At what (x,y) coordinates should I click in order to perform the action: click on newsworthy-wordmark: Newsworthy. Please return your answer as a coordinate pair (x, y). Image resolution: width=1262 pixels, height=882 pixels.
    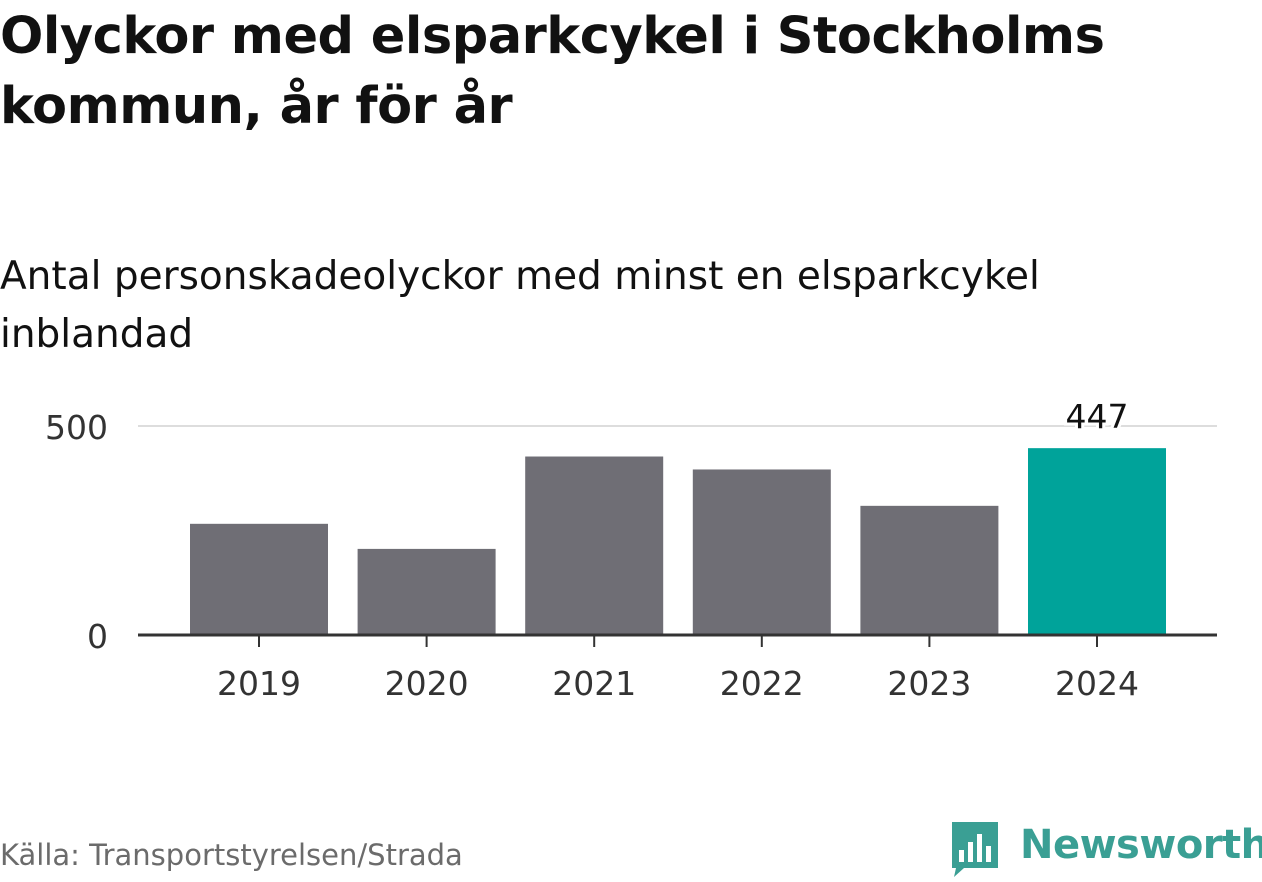
    Looking at the image, I should click on (1141, 845).